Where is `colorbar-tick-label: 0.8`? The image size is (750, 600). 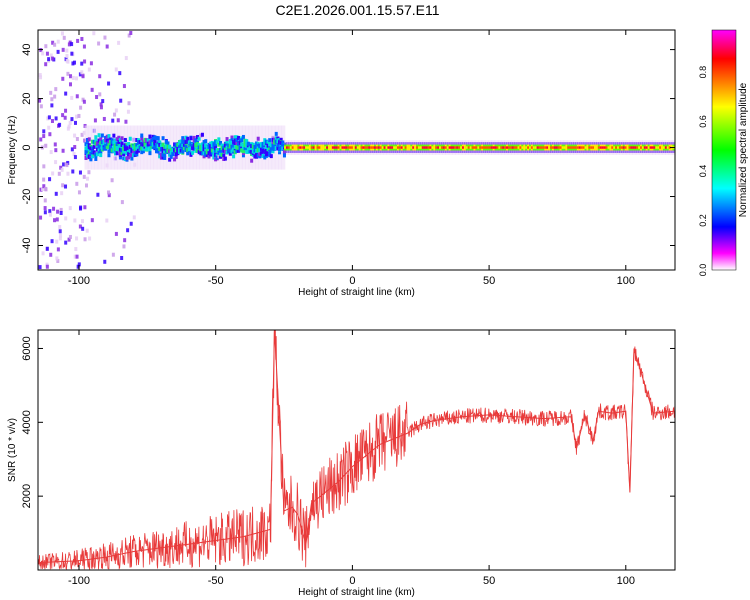
colorbar-tick-label: 0.8 is located at coordinates (703, 72).